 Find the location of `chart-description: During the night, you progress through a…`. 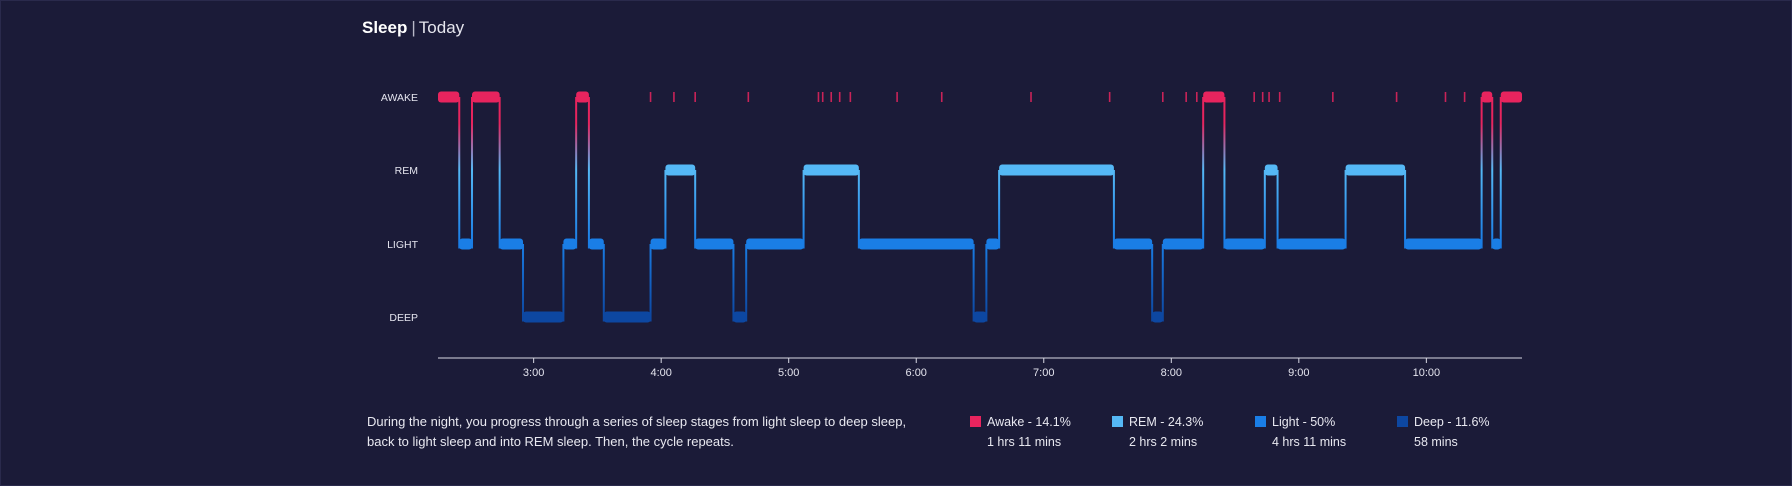

chart-description: During the night, you progress through a… is located at coordinates (637, 431).